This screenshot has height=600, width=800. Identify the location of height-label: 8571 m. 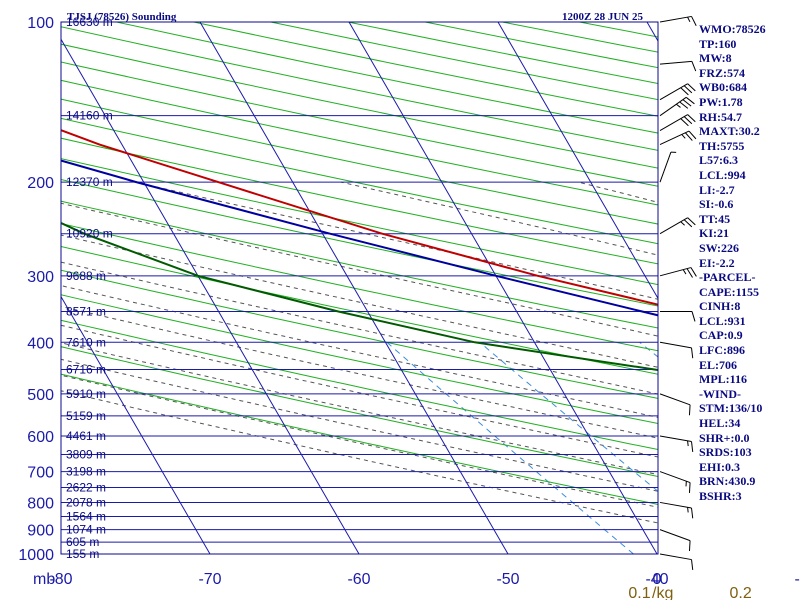
(86, 311).